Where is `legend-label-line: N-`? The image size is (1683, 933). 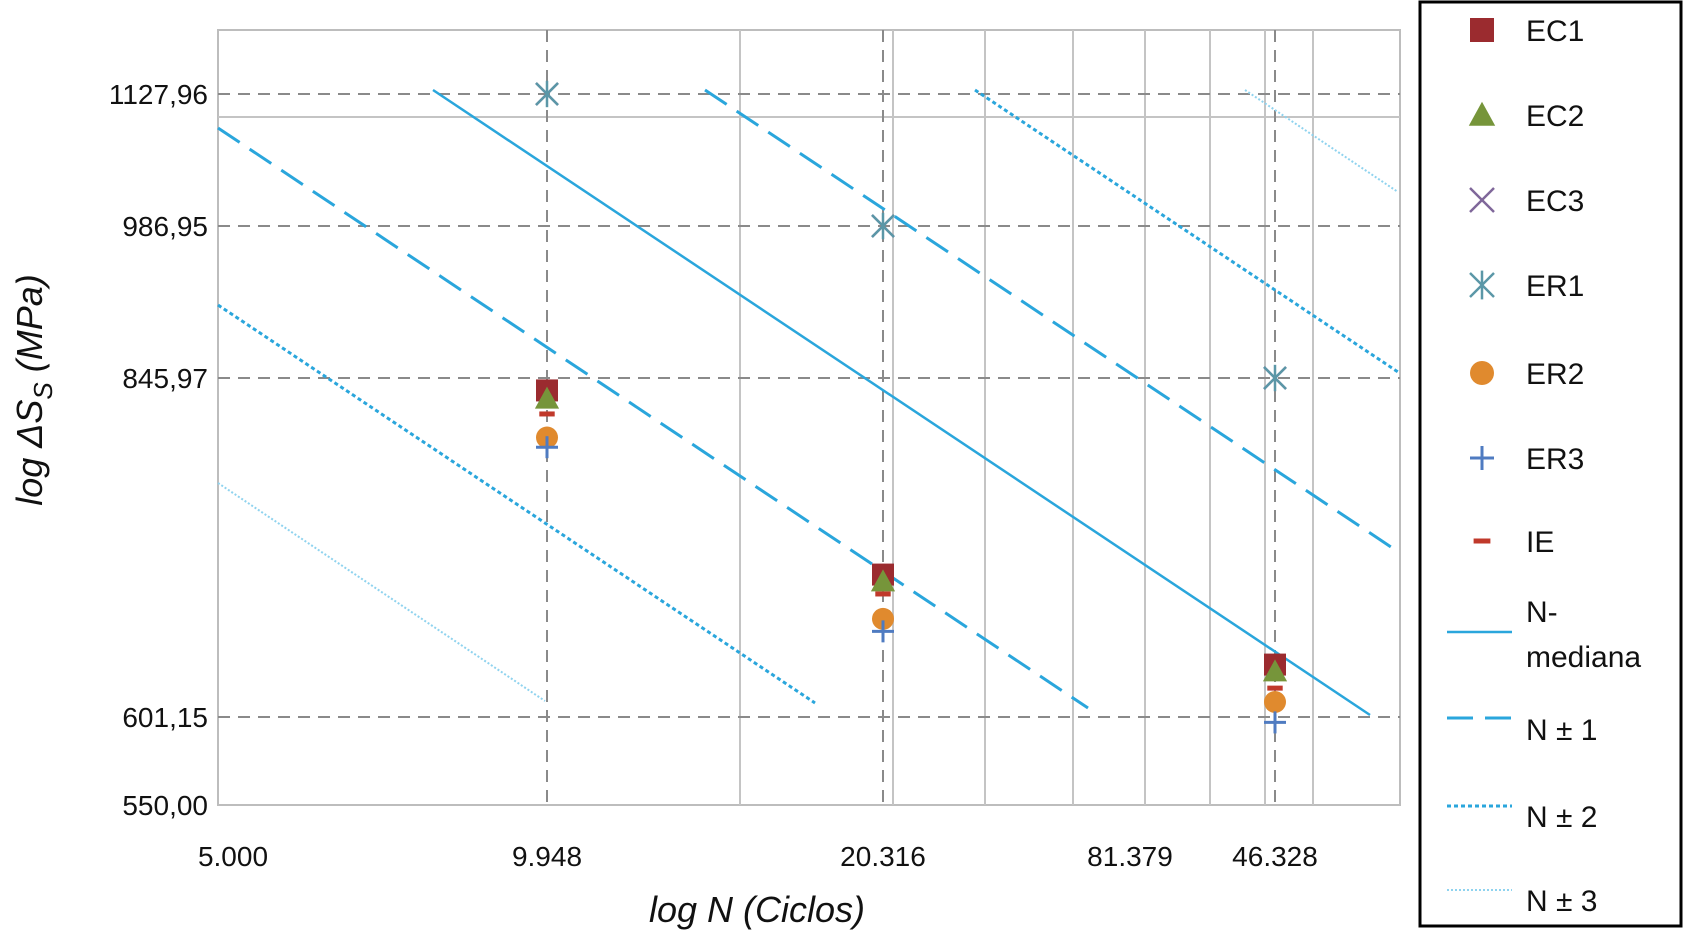 legend-label-line: N- is located at coordinates (1542, 612).